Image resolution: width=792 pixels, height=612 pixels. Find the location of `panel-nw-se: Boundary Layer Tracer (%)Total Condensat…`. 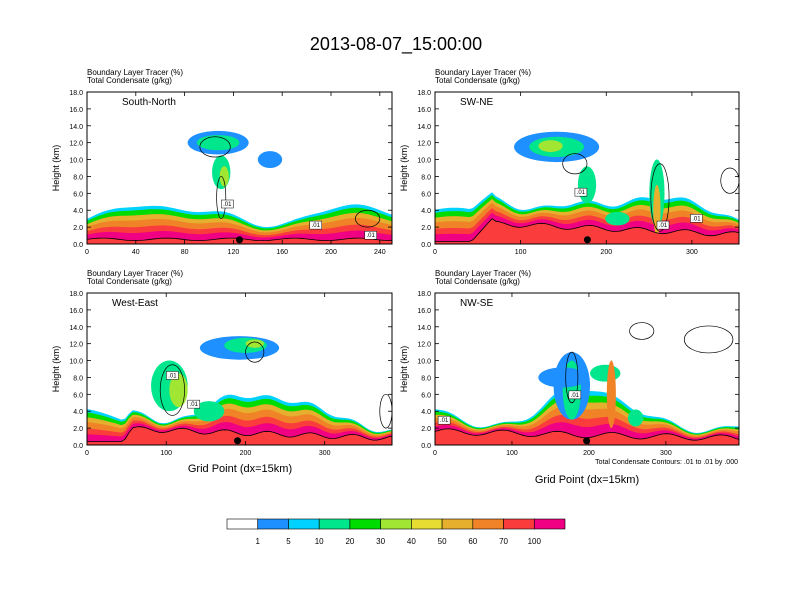

panel-nw-se: Boundary Layer Tracer (%)Total Condensat… is located at coordinates (569, 363).